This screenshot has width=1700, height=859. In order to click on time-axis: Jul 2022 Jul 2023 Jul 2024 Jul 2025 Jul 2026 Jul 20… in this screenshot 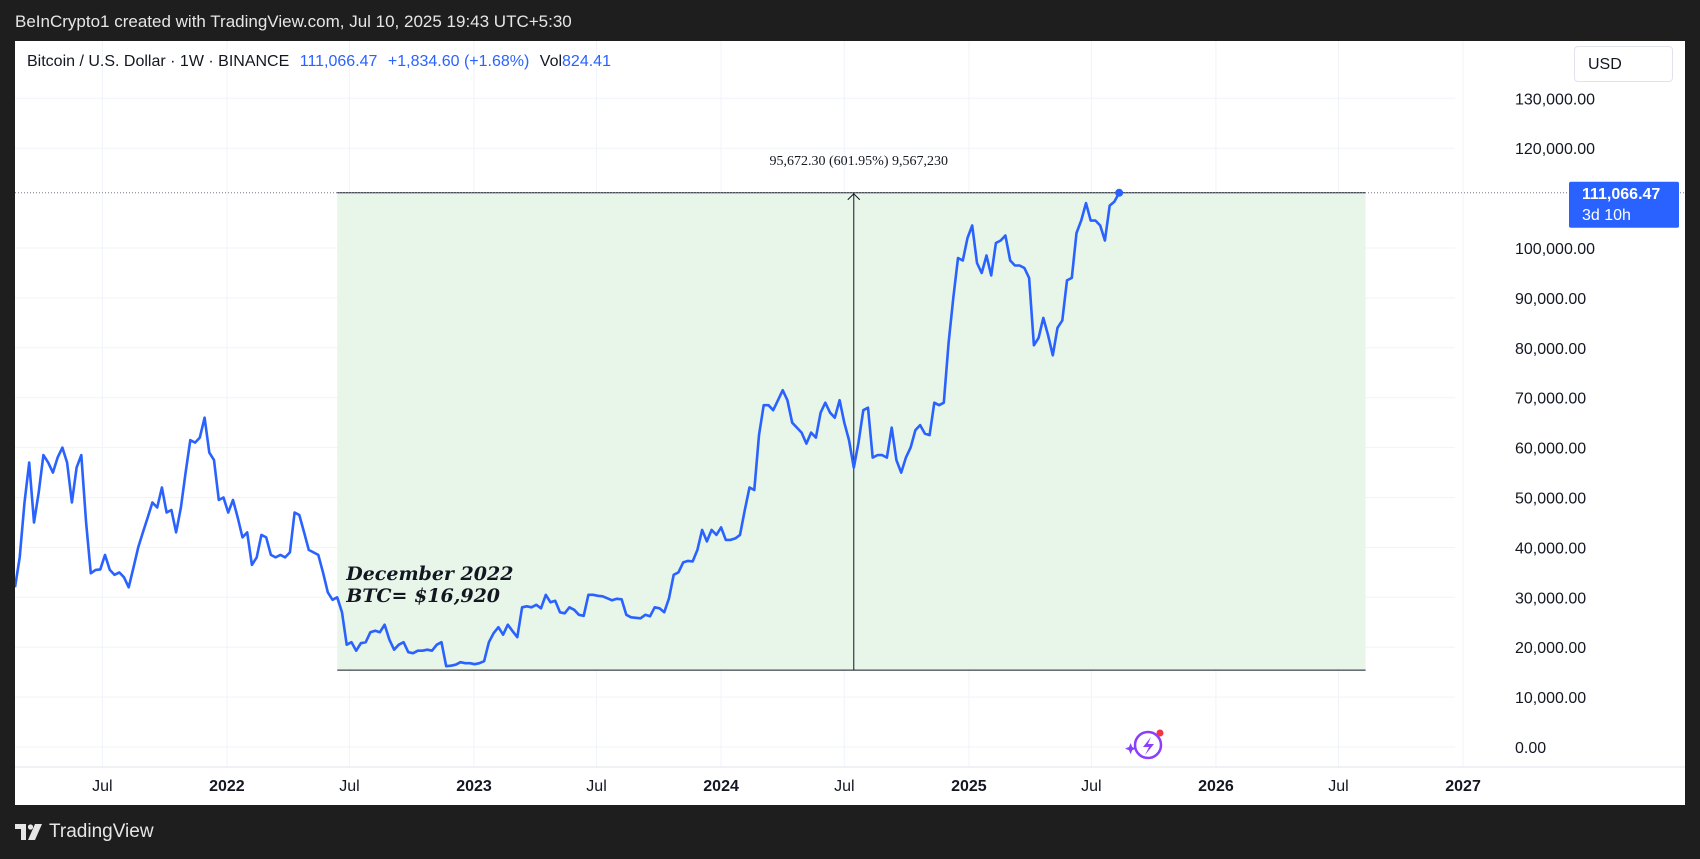, I will do `click(850, 780)`.